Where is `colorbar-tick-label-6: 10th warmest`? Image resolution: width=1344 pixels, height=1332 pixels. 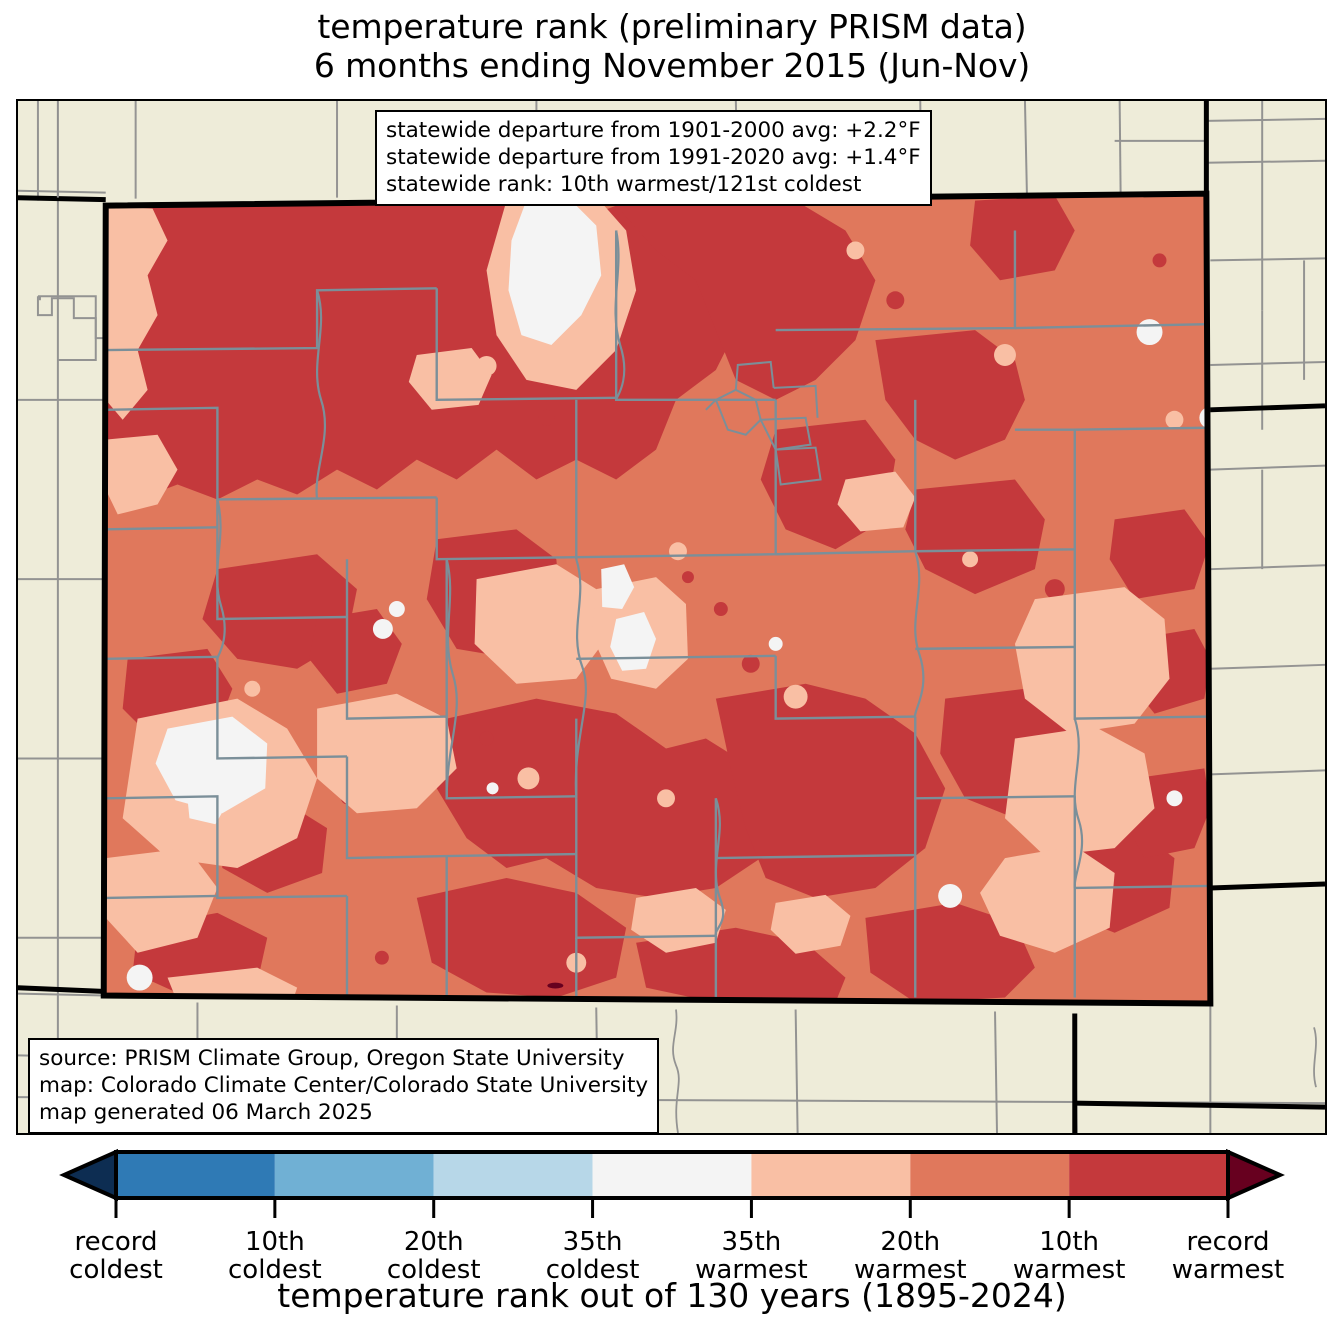
colorbar-tick-label-6: 10th warmest is located at coordinates (1069, 1256).